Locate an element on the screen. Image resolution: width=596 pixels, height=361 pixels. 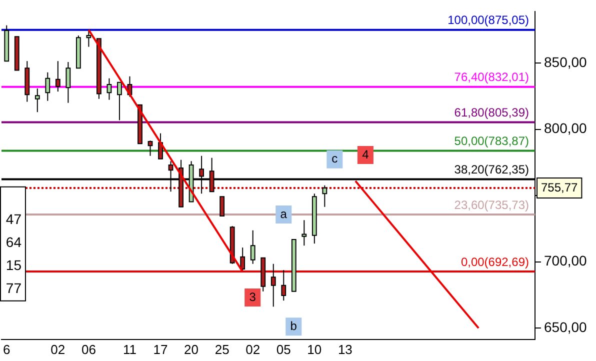
annotation: 3 is located at coordinates (252, 297).